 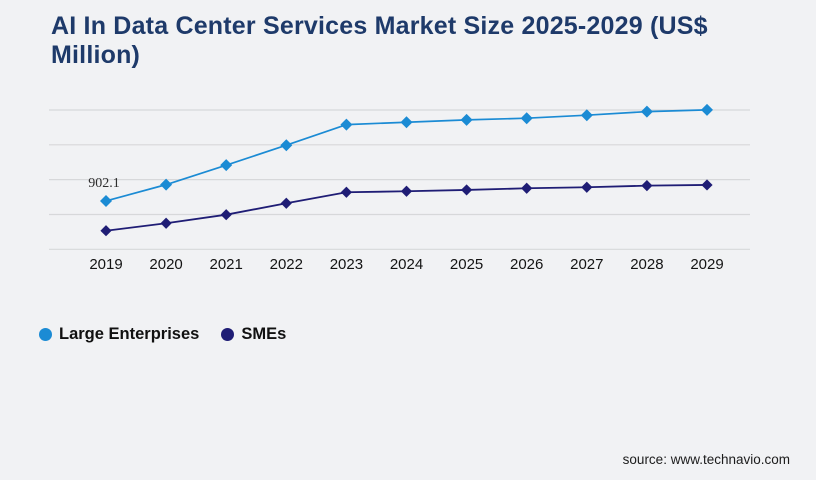 I want to click on data-point-marker-large-enterprises-2023, so click(x=346, y=124).